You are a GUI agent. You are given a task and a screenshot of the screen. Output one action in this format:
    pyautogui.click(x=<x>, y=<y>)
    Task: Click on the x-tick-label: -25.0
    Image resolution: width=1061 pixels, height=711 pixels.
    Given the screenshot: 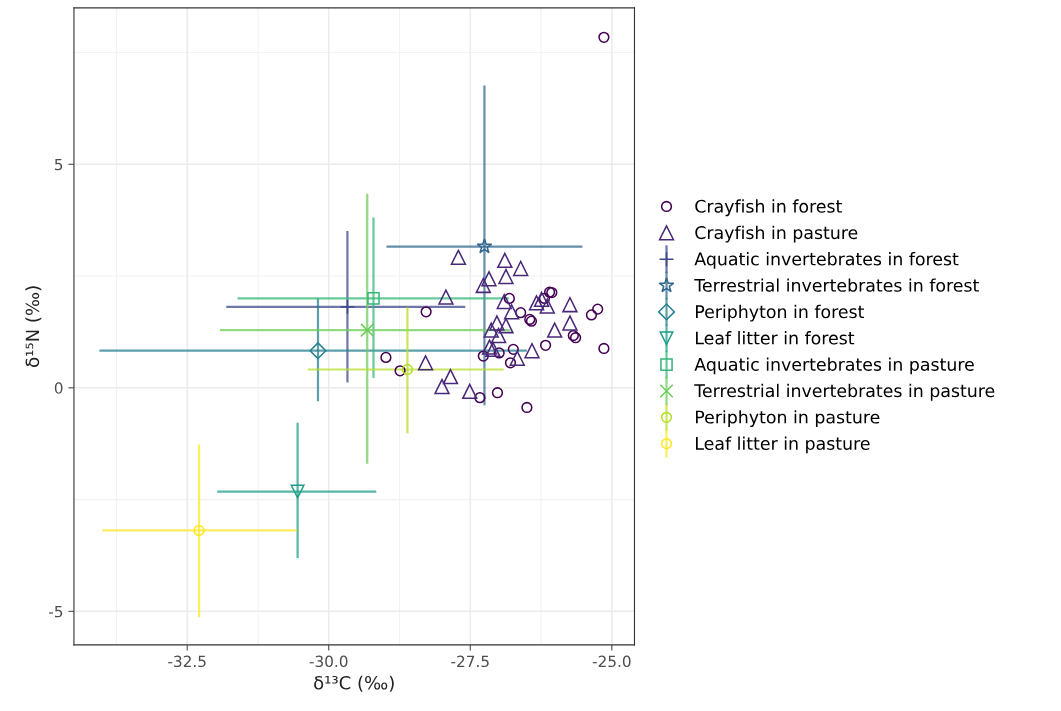 What is the action you would take?
    pyautogui.click(x=611, y=661)
    